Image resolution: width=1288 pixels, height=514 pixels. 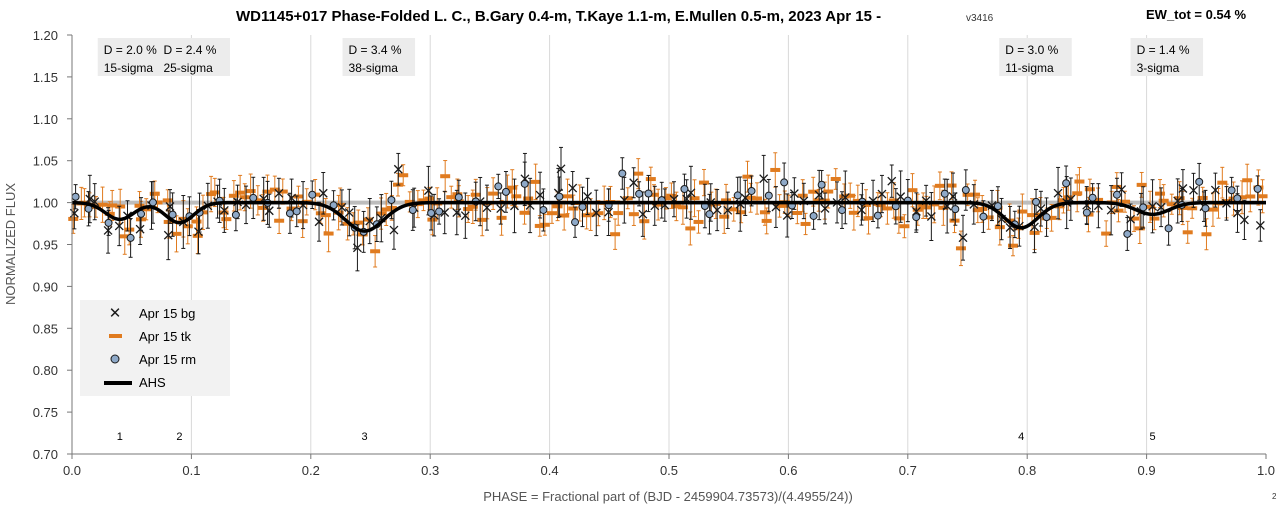 I want to click on dip-annotation-4: D = 3.0 % 11-sigma 4, so click(x=1035, y=240).